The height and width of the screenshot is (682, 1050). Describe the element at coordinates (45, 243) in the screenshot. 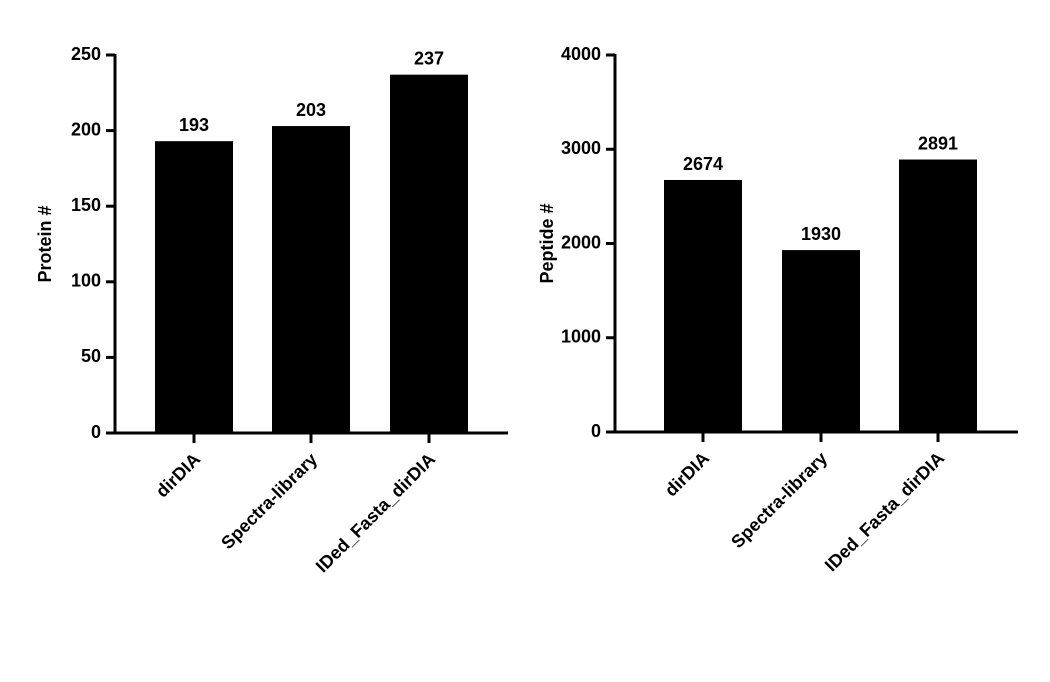

I see `y-axis-label: Protein #` at that location.